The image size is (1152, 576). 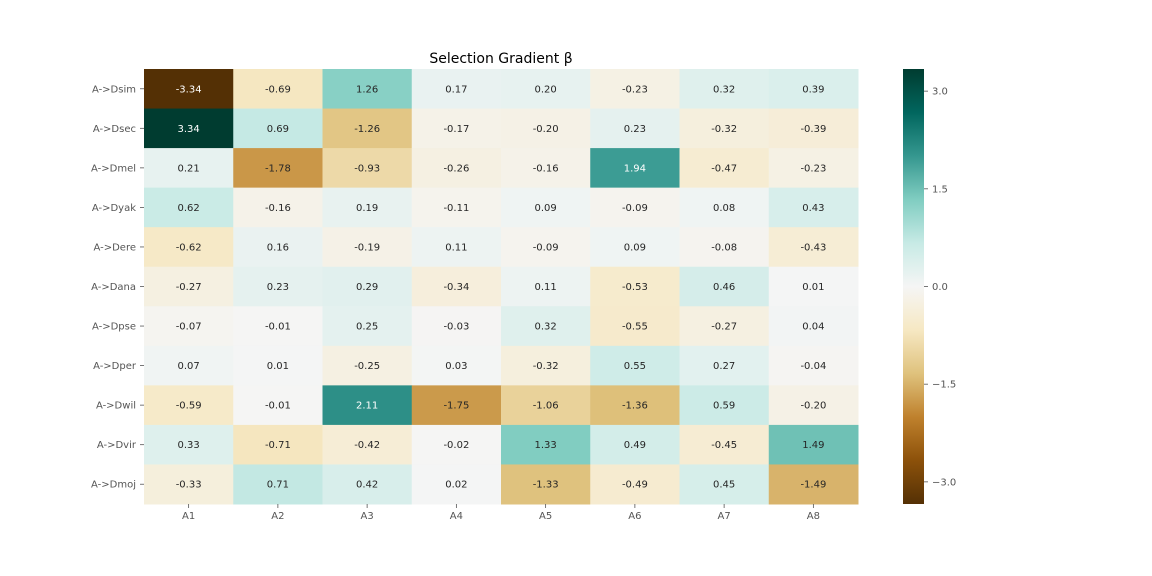 I want to click on cell-value-label: -0.62, so click(x=189, y=247).